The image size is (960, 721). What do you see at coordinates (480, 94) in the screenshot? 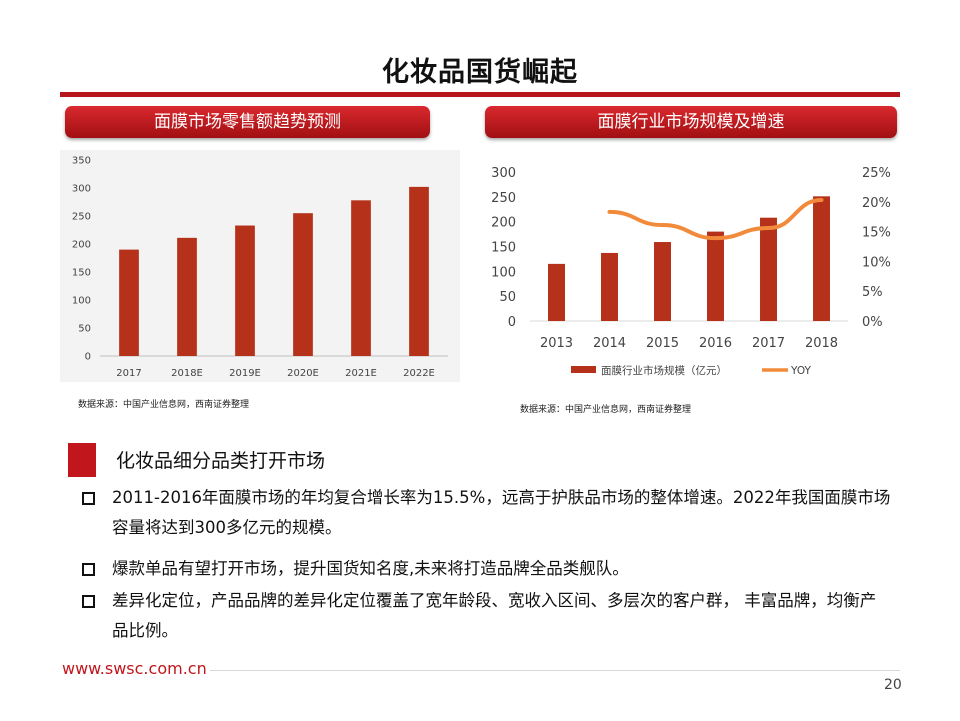
I see `title-divider` at bounding box center [480, 94].